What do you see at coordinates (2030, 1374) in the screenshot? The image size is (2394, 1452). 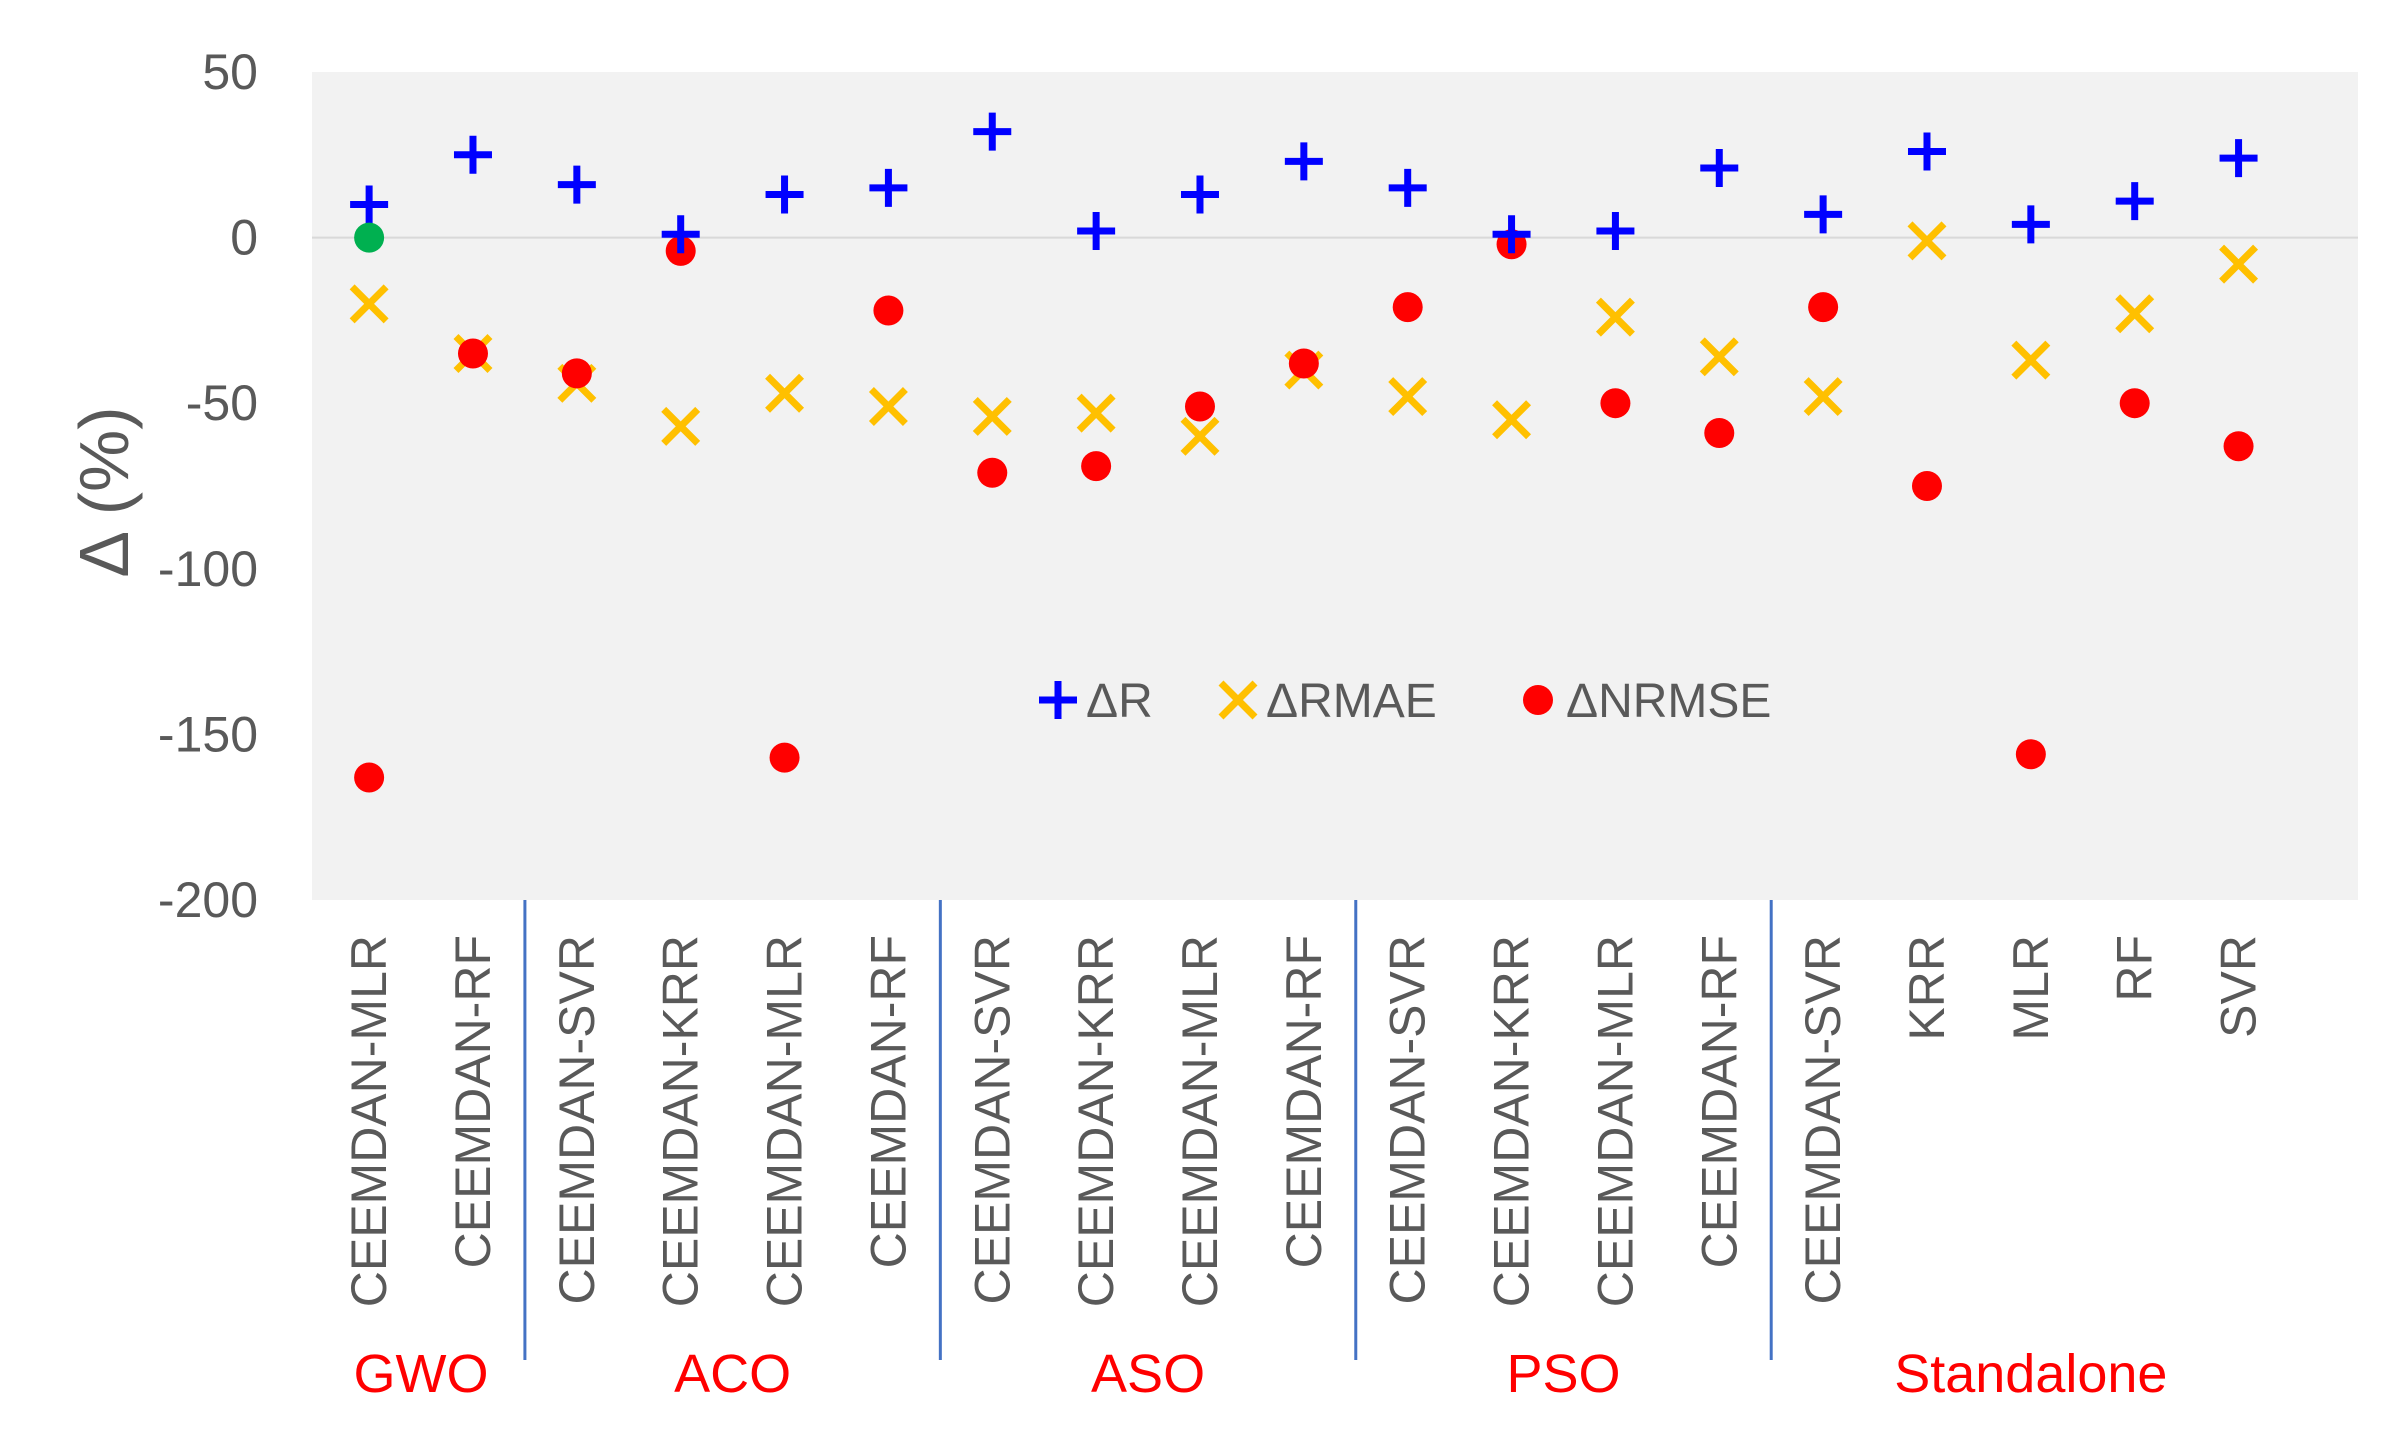 I see `group-label: Standalone` at bounding box center [2030, 1374].